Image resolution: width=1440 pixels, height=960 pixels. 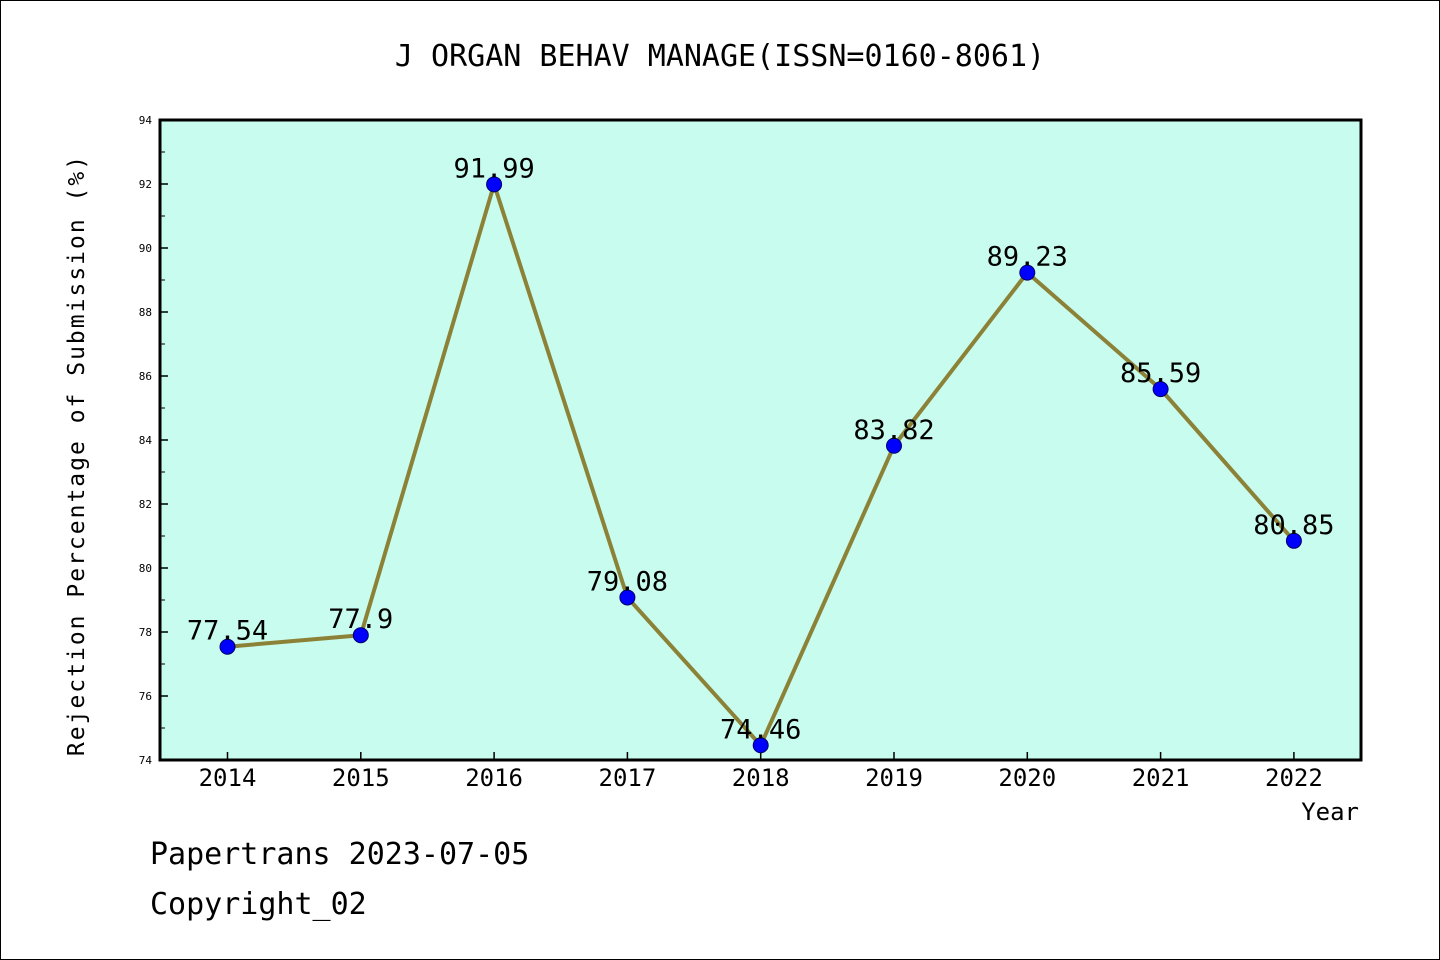 I want to click on data-label: 83.82, so click(x=893, y=430).